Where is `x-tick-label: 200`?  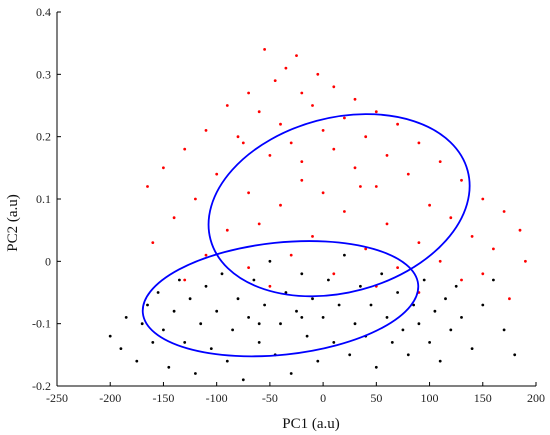 x-tick-label: 200 is located at coordinates (536, 398).